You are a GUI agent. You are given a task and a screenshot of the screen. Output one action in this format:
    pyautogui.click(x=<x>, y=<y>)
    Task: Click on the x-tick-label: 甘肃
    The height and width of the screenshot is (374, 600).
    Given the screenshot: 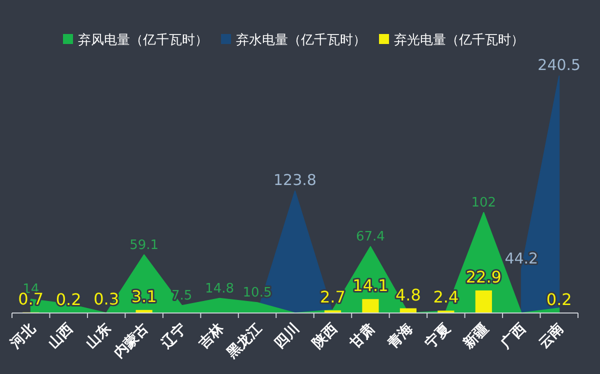 What is the action you would take?
    pyautogui.click(x=362, y=336)
    